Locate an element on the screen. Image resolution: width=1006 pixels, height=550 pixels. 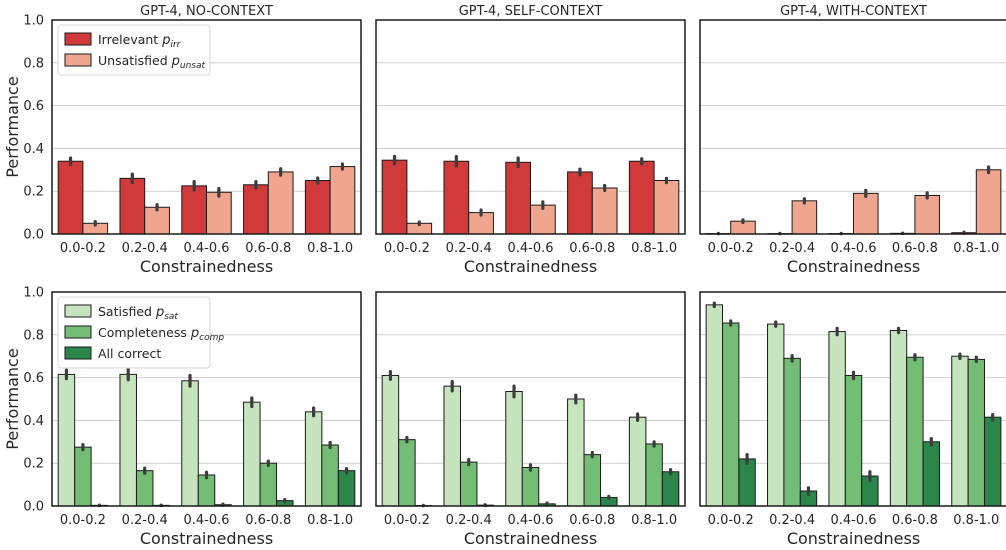
legend-entry: Irrelevant pirr is located at coordinates (140, 41).